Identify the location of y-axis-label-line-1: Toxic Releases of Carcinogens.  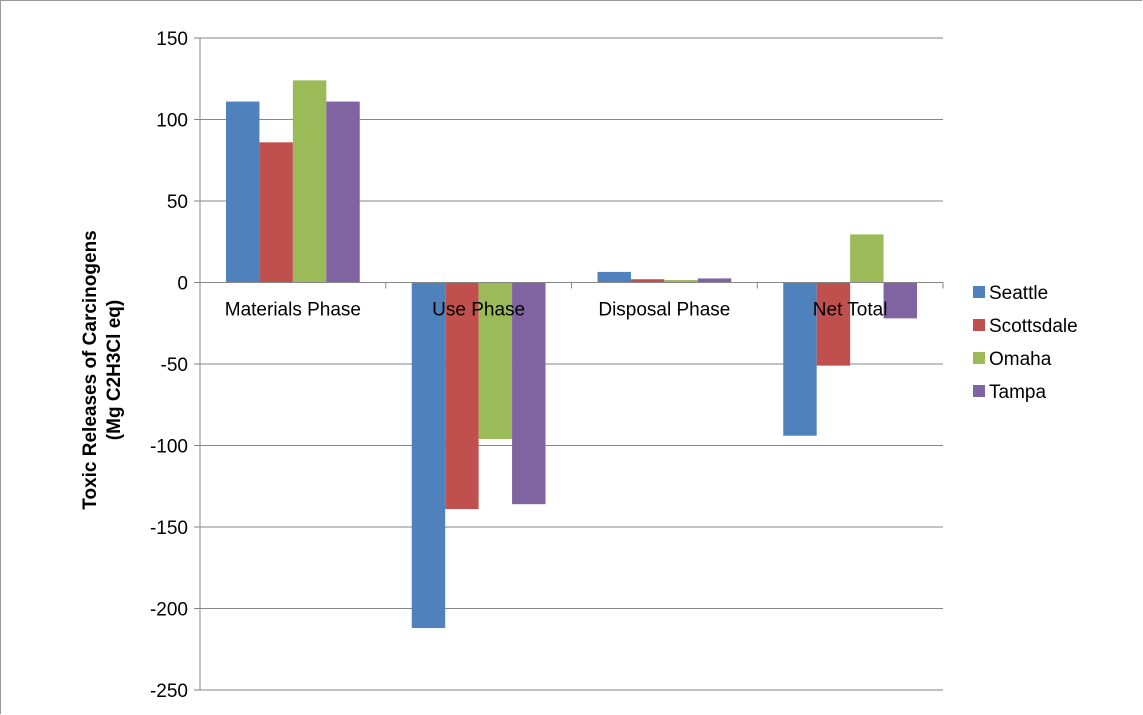
(90, 369).